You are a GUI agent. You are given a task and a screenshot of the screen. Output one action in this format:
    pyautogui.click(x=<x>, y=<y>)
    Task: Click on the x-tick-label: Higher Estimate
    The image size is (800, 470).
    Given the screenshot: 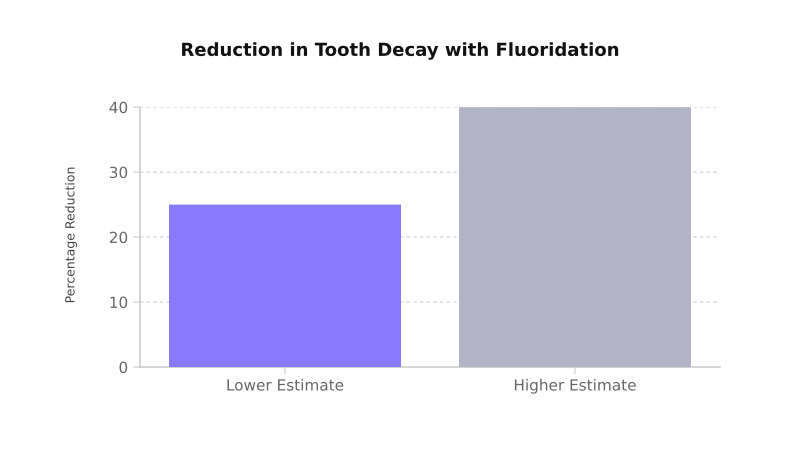 What is the action you would take?
    pyautogui.click(x=575, y=386)
    